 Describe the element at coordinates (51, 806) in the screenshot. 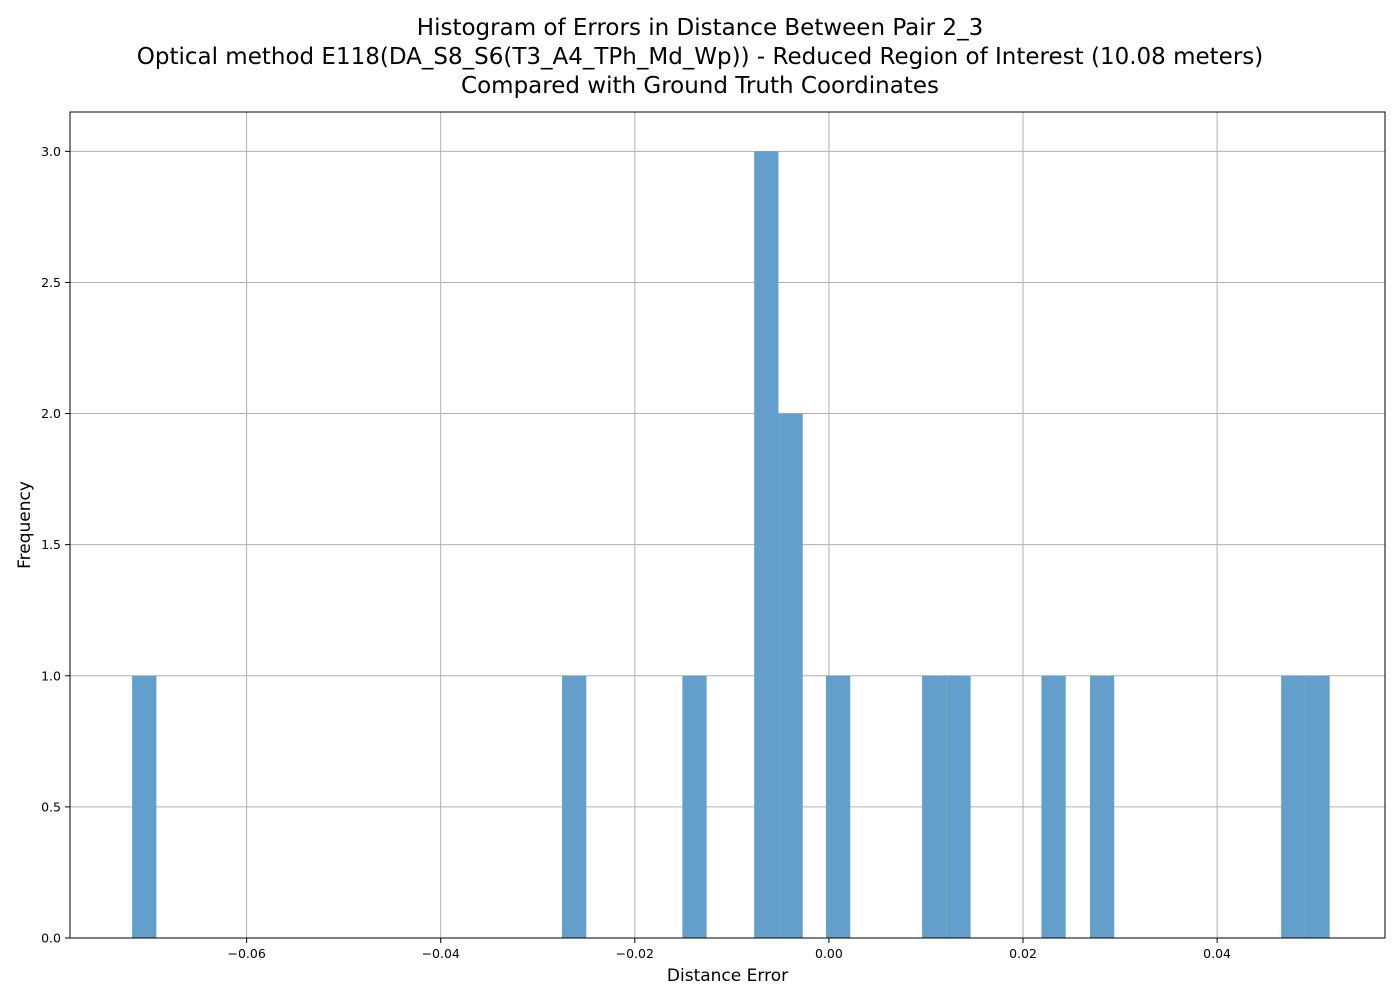

I see `y-tick-label: 0.5` at that location.